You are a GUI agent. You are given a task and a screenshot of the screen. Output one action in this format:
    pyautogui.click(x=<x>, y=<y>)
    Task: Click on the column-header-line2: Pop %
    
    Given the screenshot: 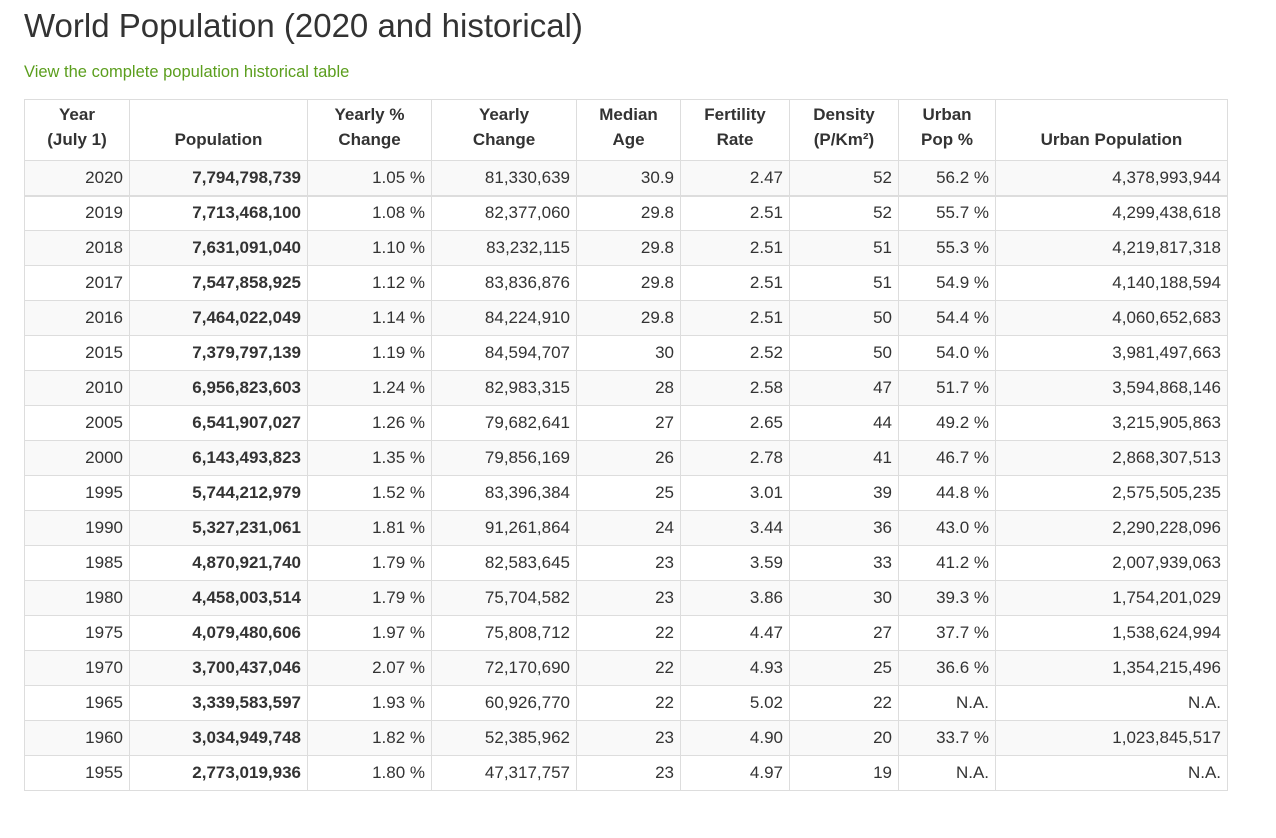 What is the action you would take?
    pyautogui.click(x=947, y=139)
    